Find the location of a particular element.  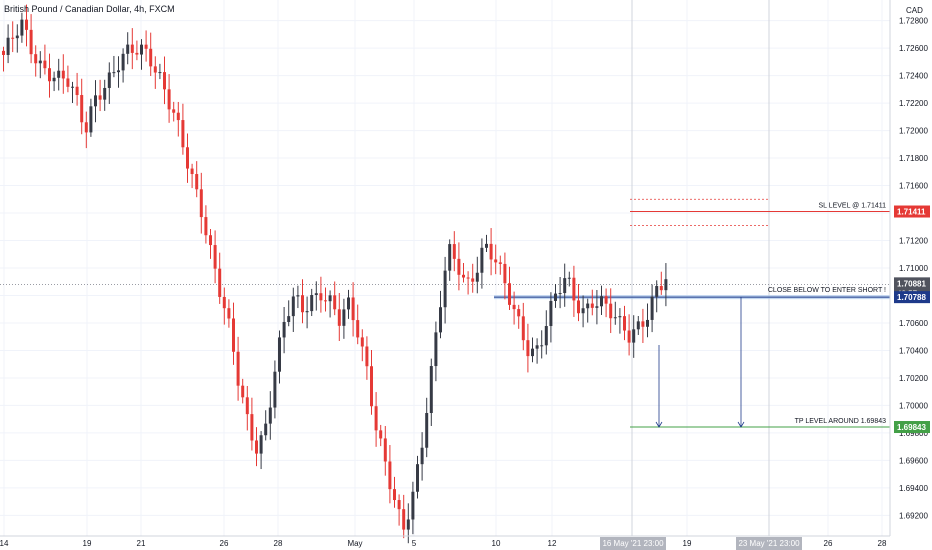

time-tick-label: 10 is located at coordinates (496, 543).